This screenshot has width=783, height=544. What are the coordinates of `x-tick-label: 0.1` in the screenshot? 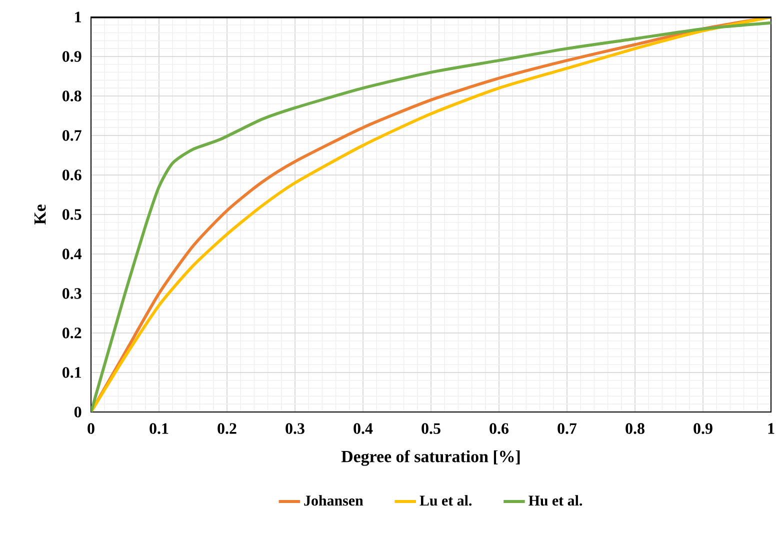 It's located at (159, 428).